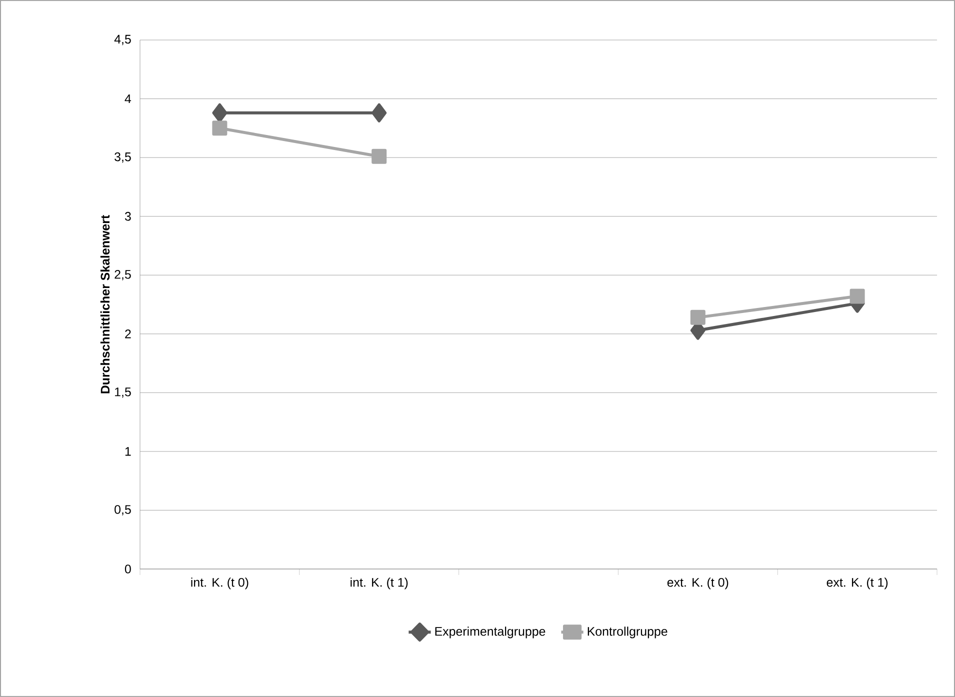 The image size is (955, 697). I want to click on y-tick-label: 3,5, so click(122, 157).